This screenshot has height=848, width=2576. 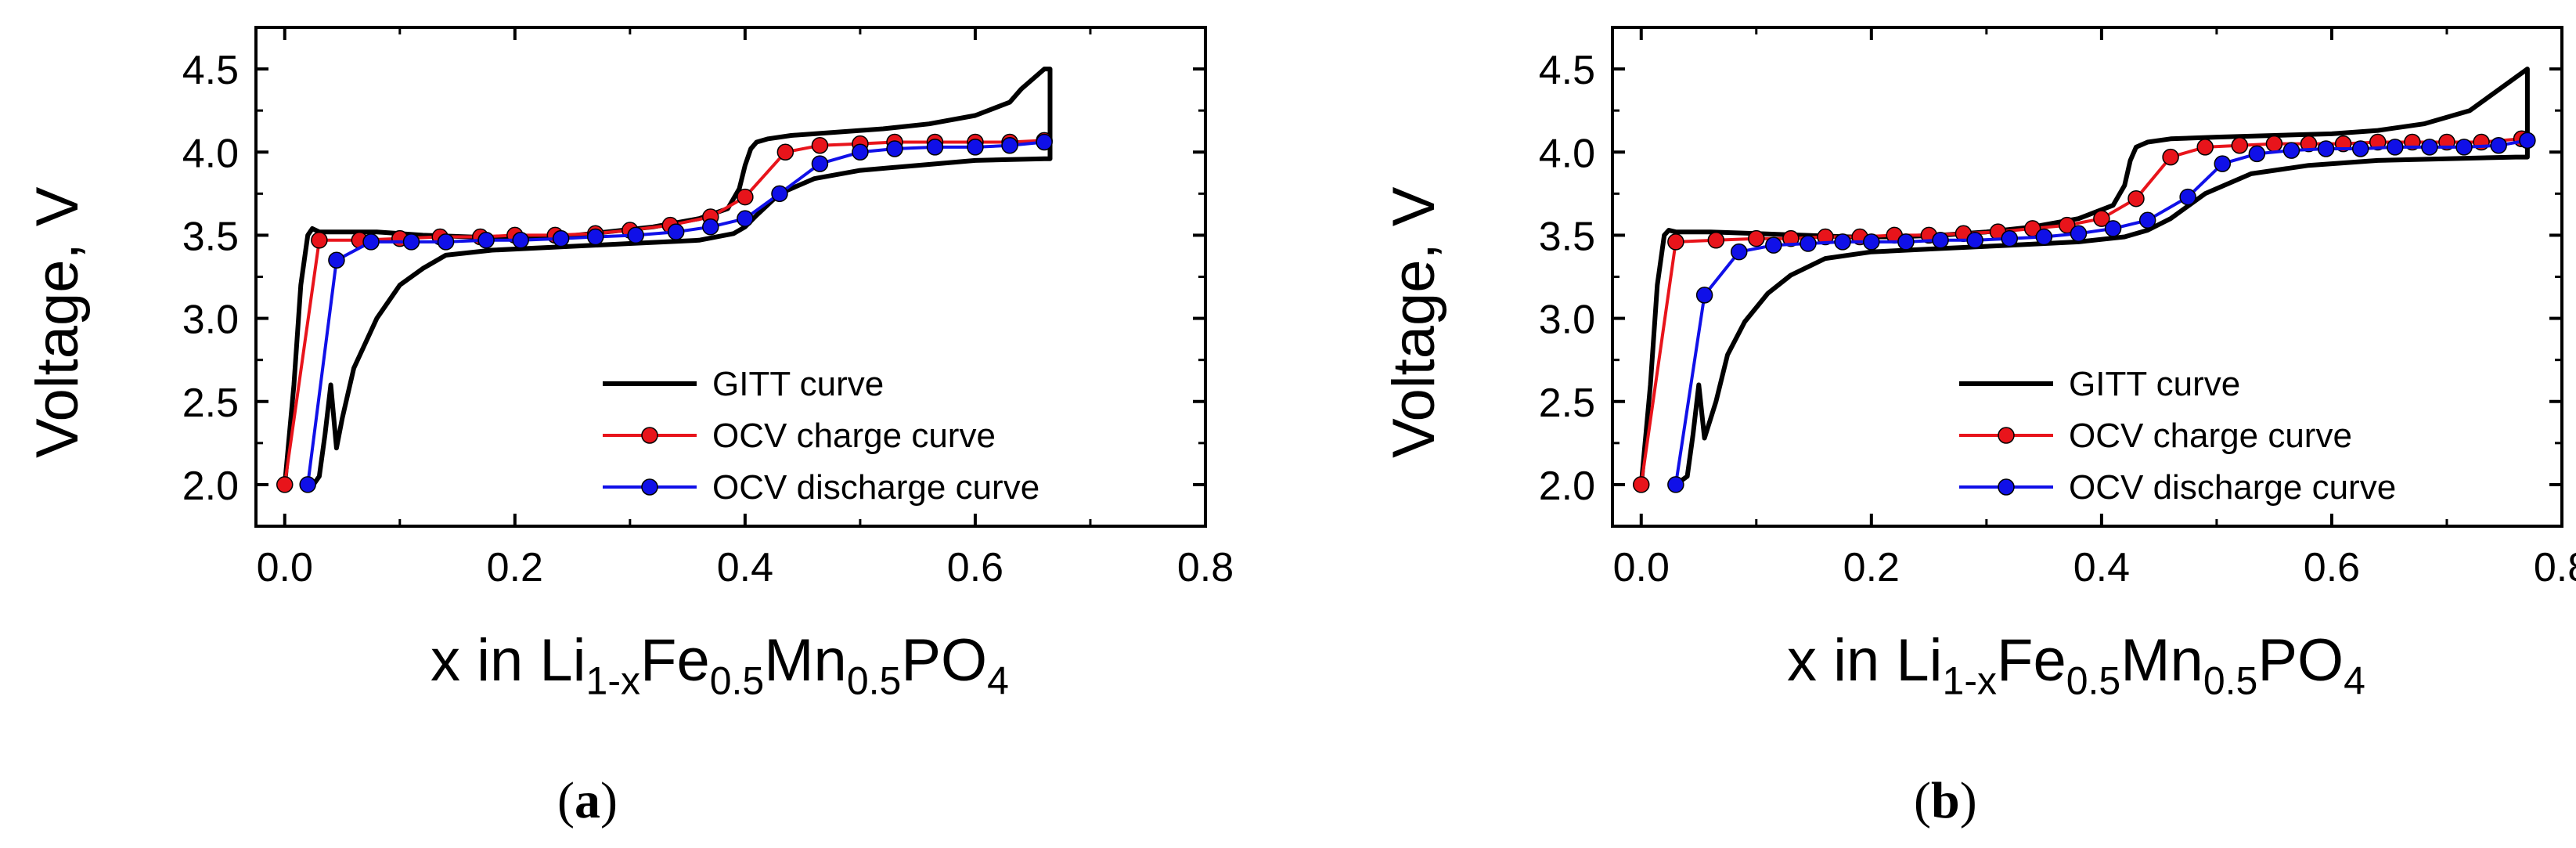 I want to click on legend-marker-ocv-discharge-curve, so click(x=2006, y=487).